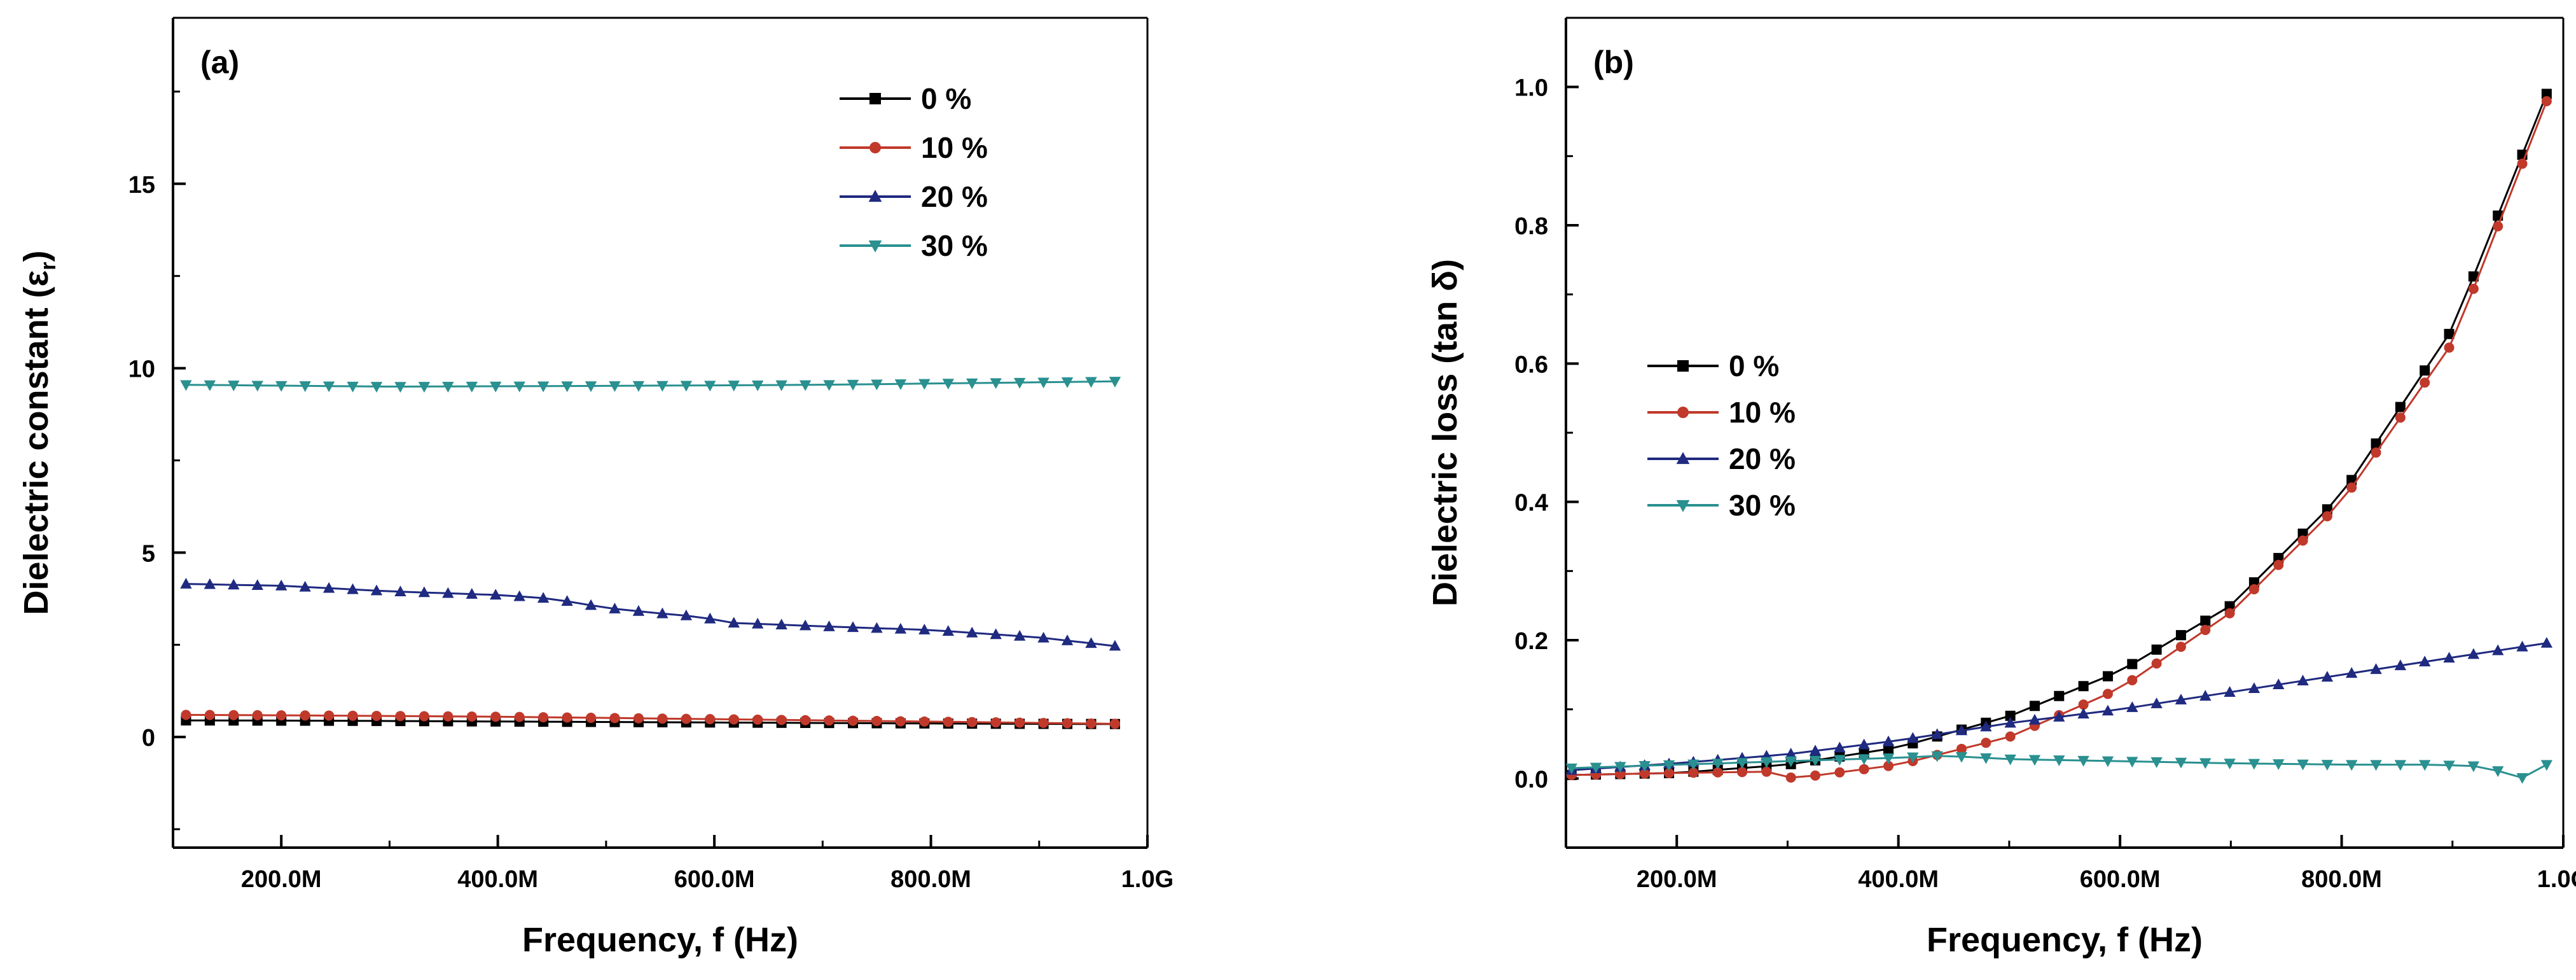 Image resolution: width=2576 pixels, height=980 pixels. Describe the element at coordinates (875, 98) in the screenshot. I see `legend-marker` at that location.